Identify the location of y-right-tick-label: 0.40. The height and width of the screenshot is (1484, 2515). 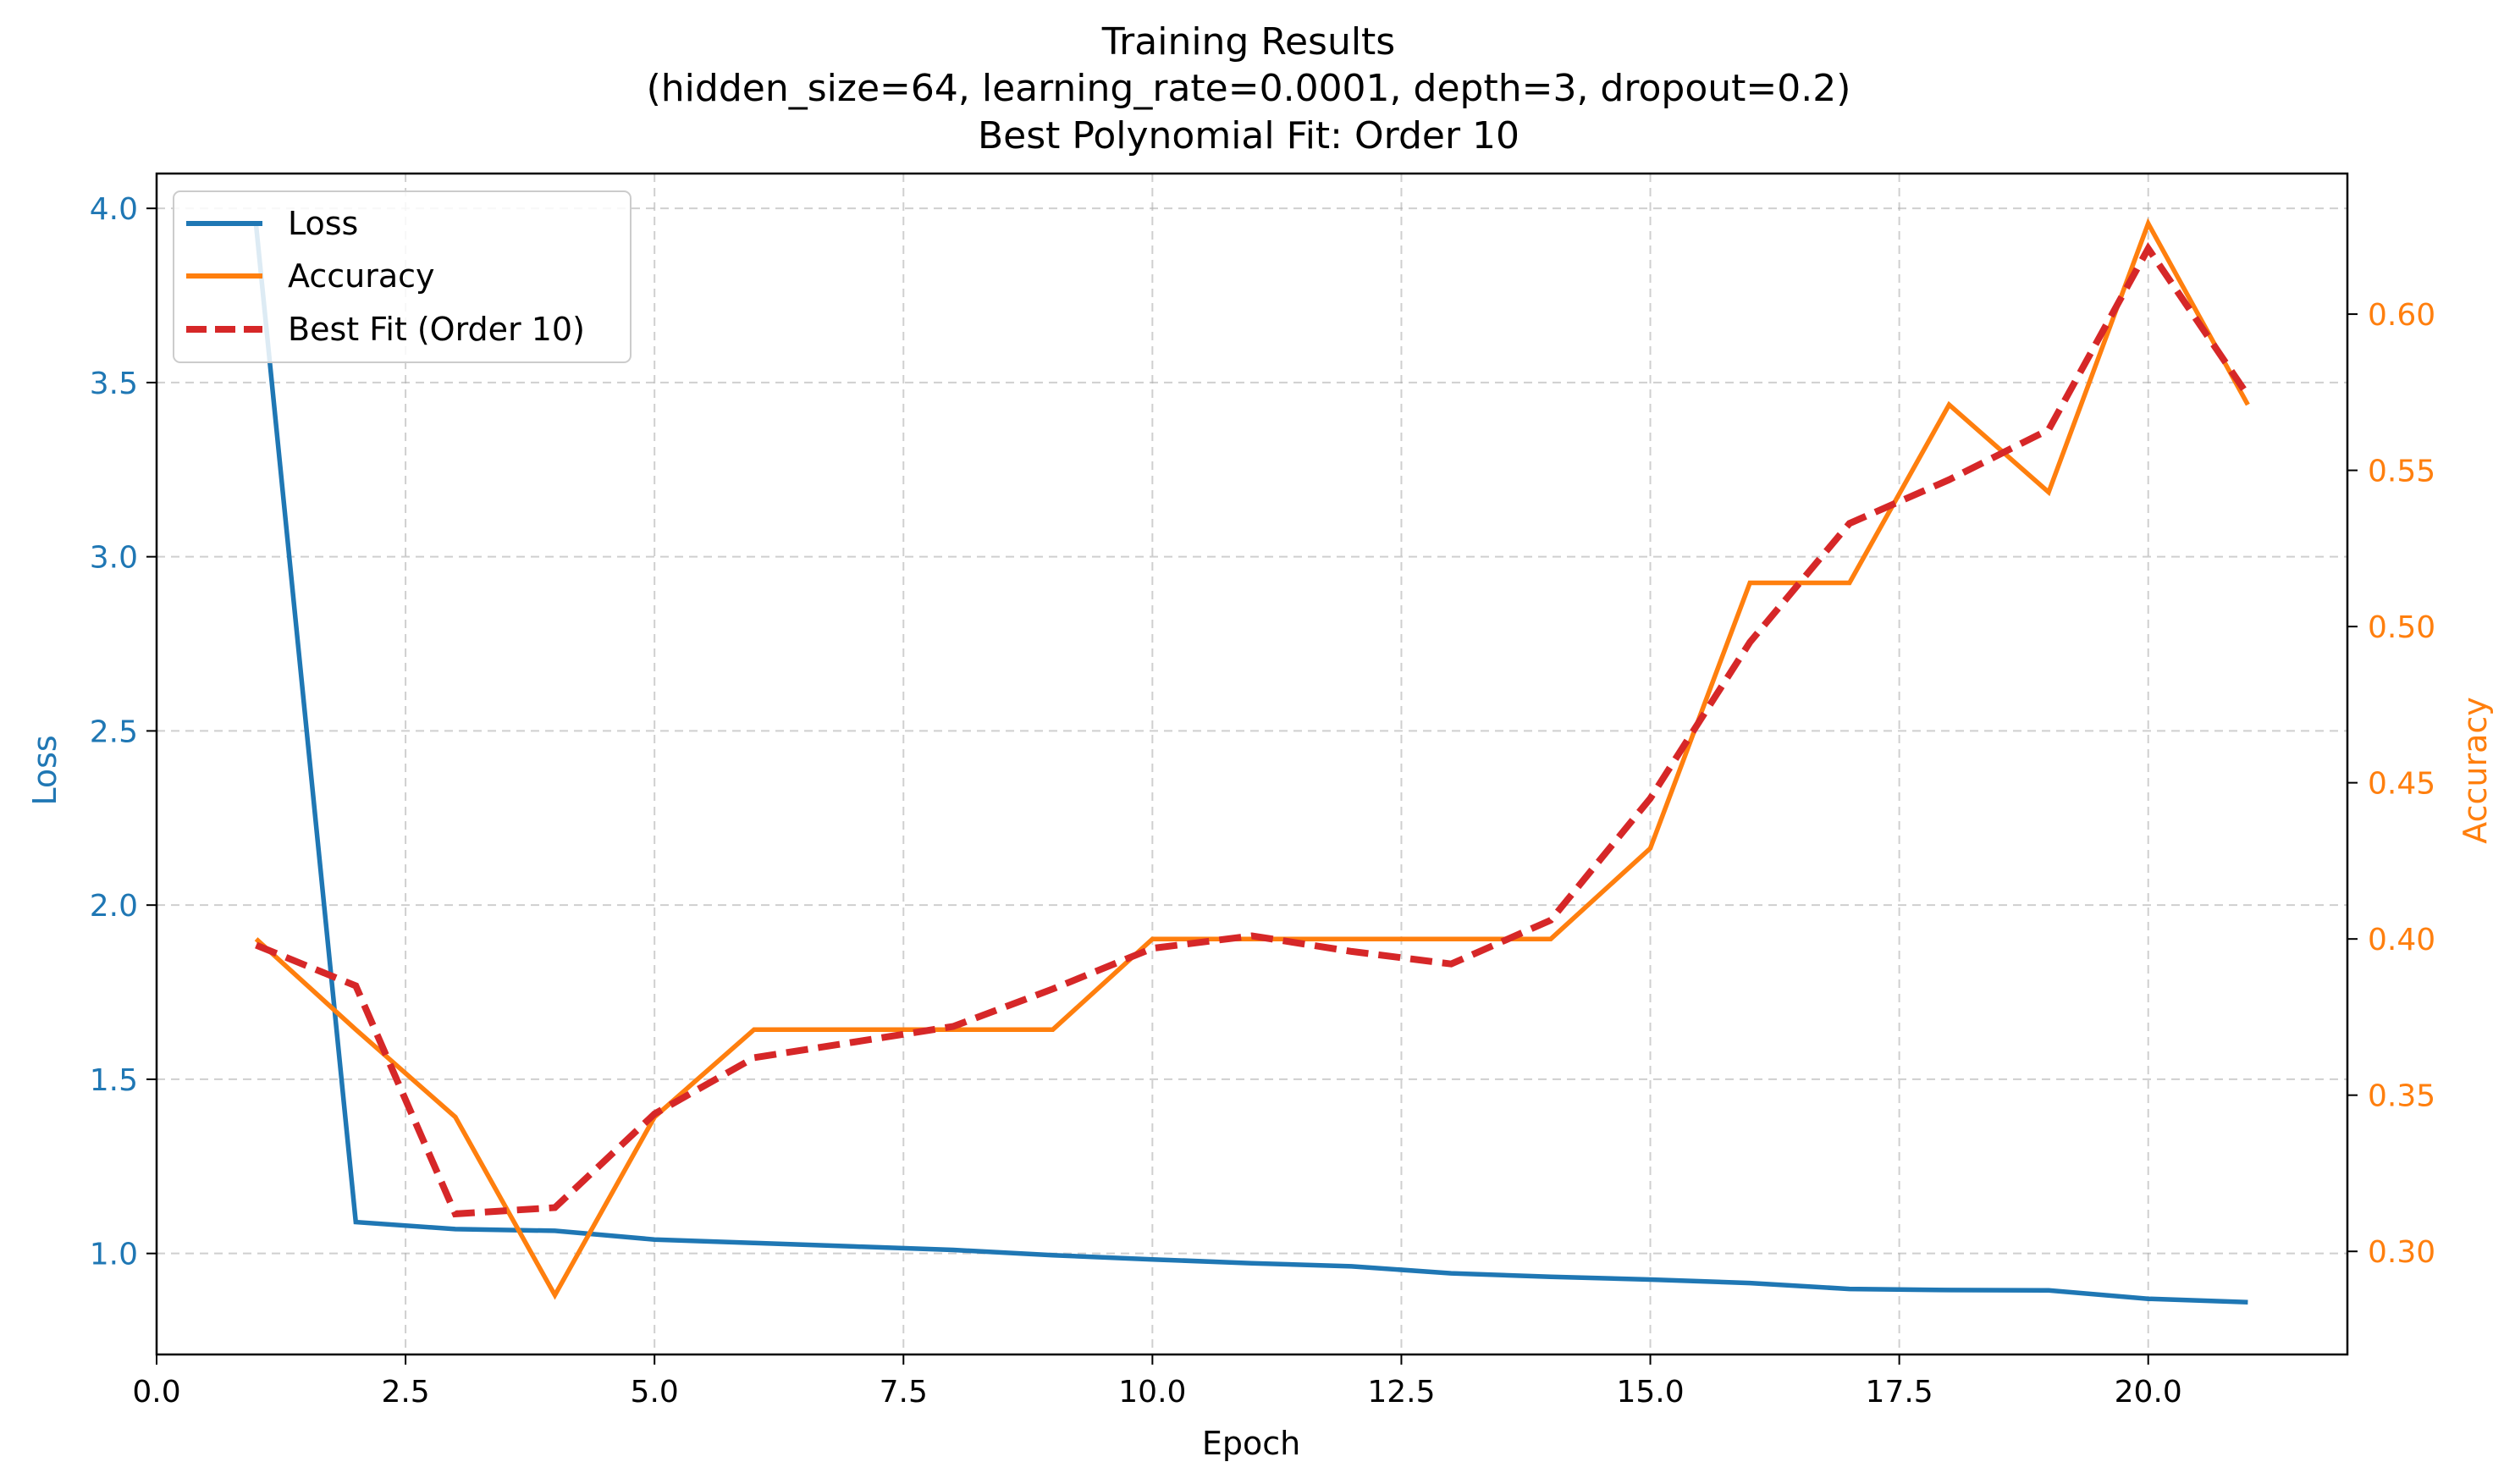
(2401, 940).